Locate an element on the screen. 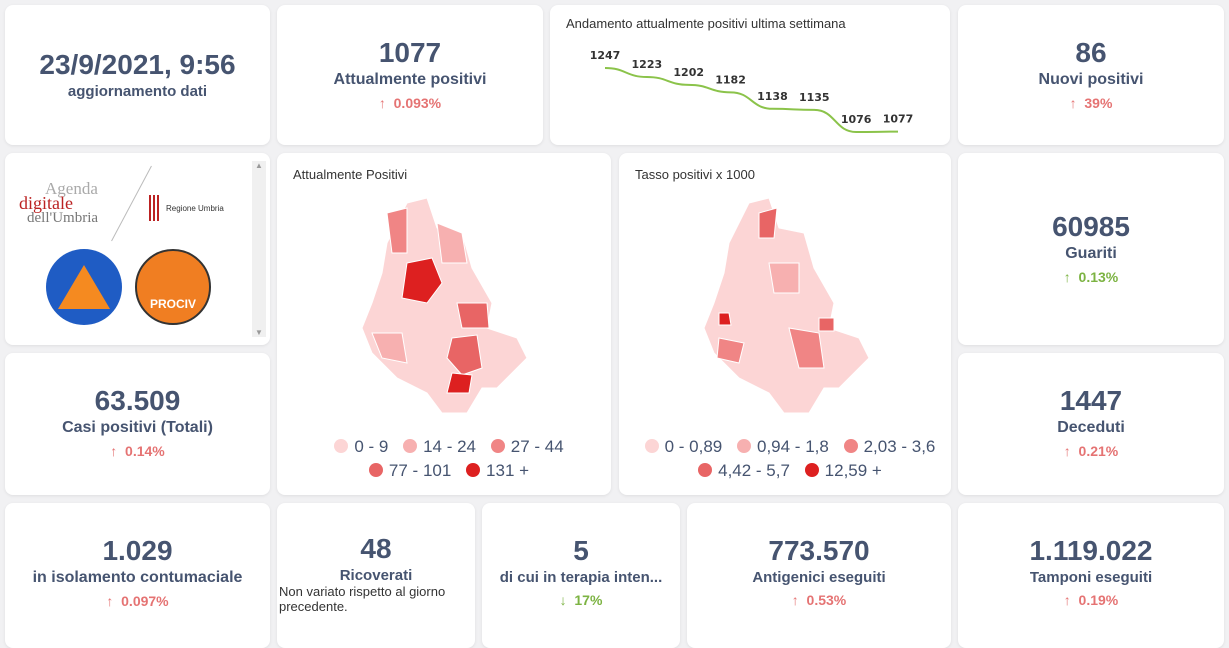  legend-item: 77 - 101 is located at coordinates (405, 470).